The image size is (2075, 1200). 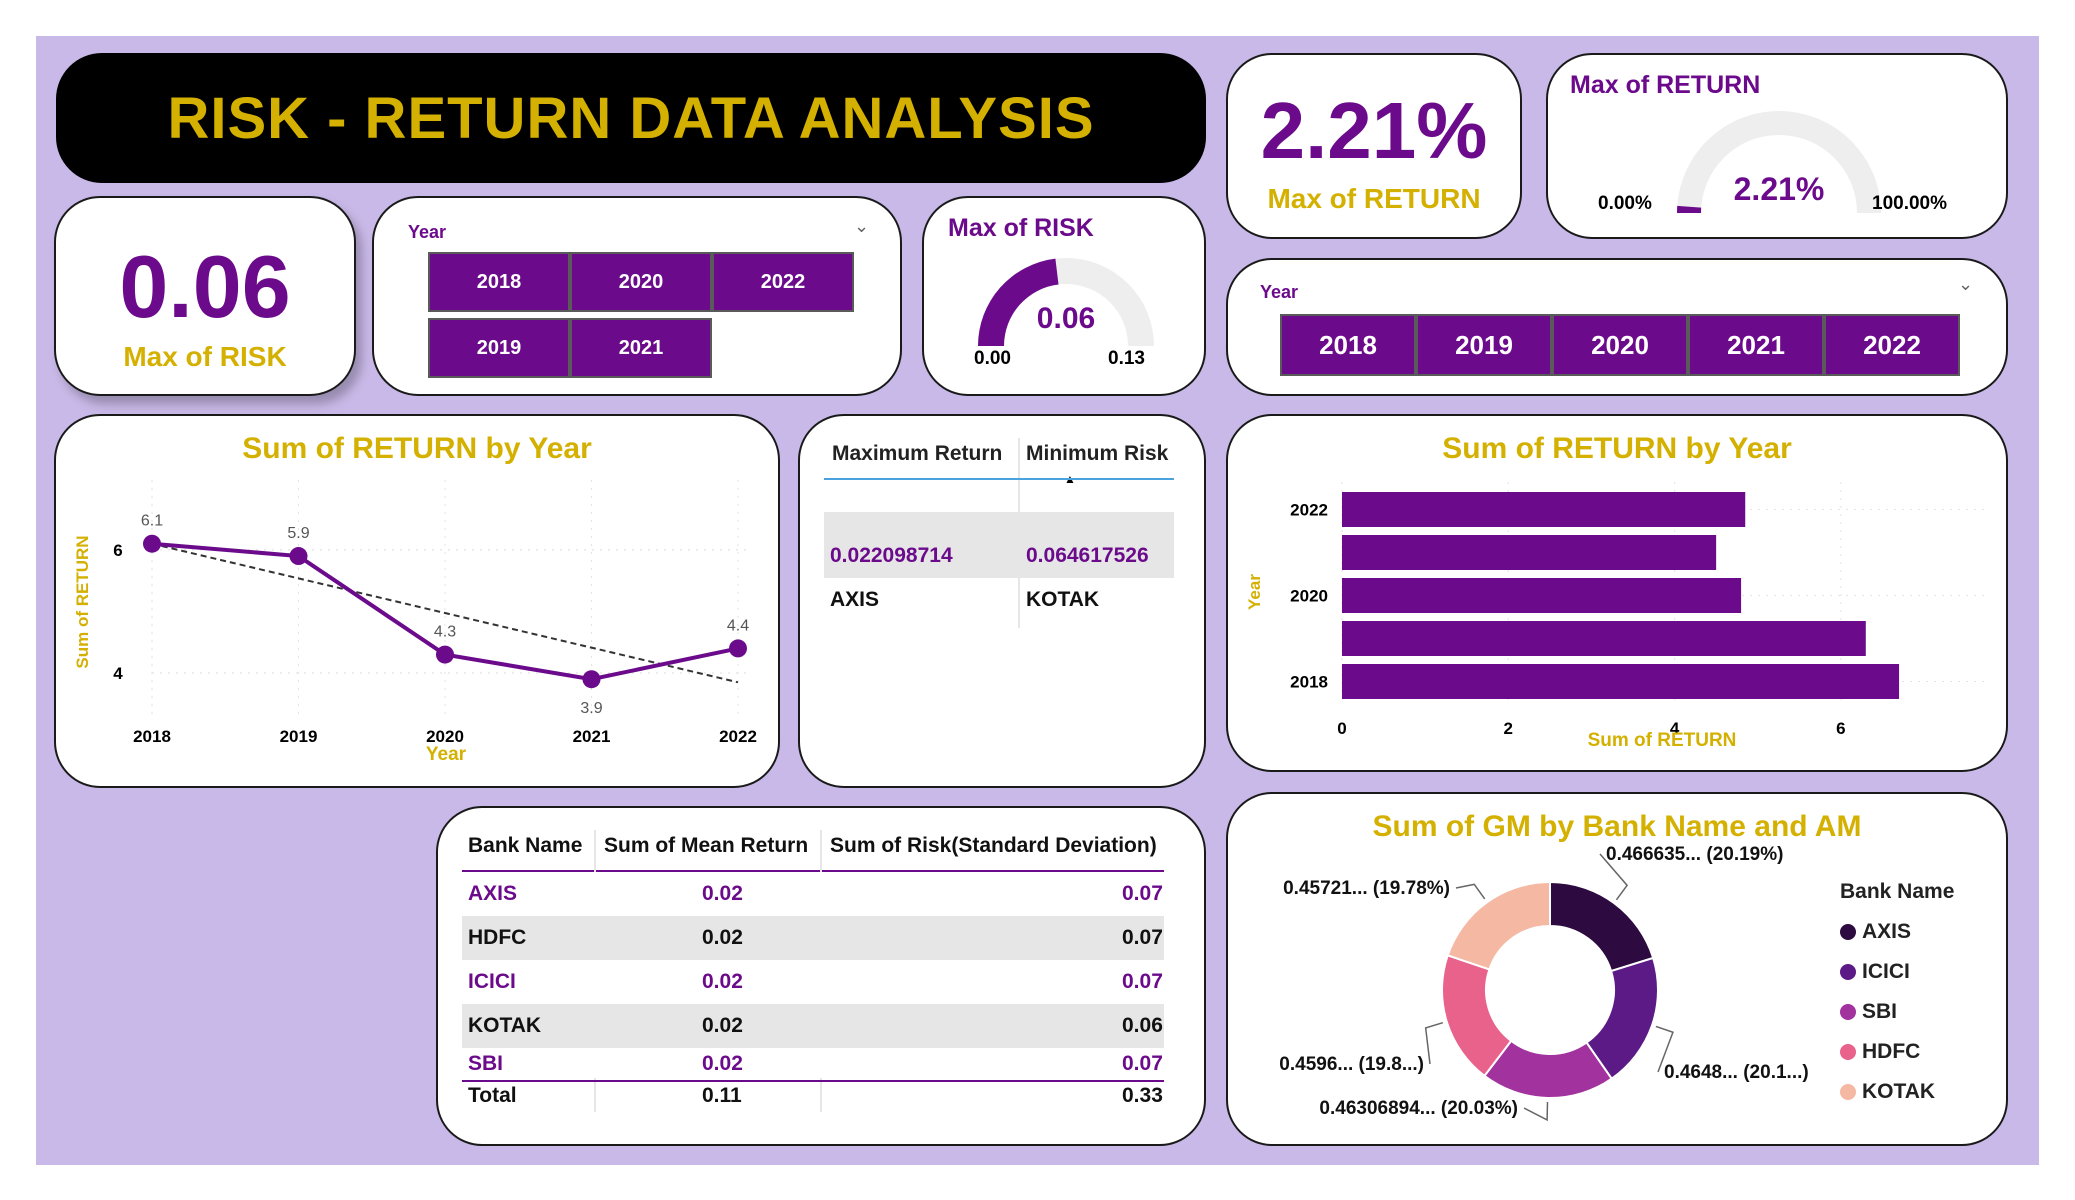 I want to click on line-data-label-2018: 6.1, so click(x=152, y=521).